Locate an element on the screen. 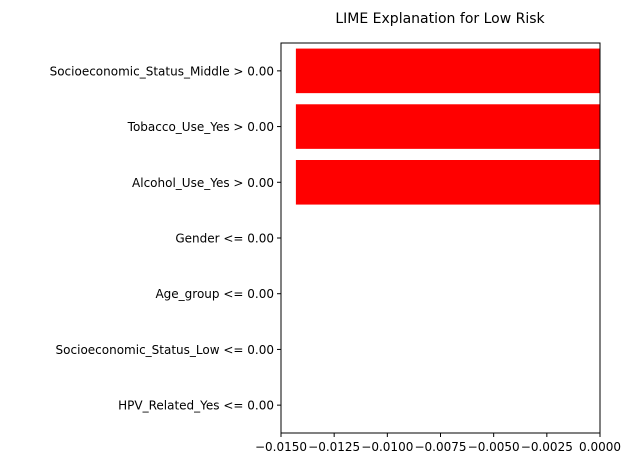  y-tick-label: Age_group <= 0.00 is located at coordinates (214, 294).